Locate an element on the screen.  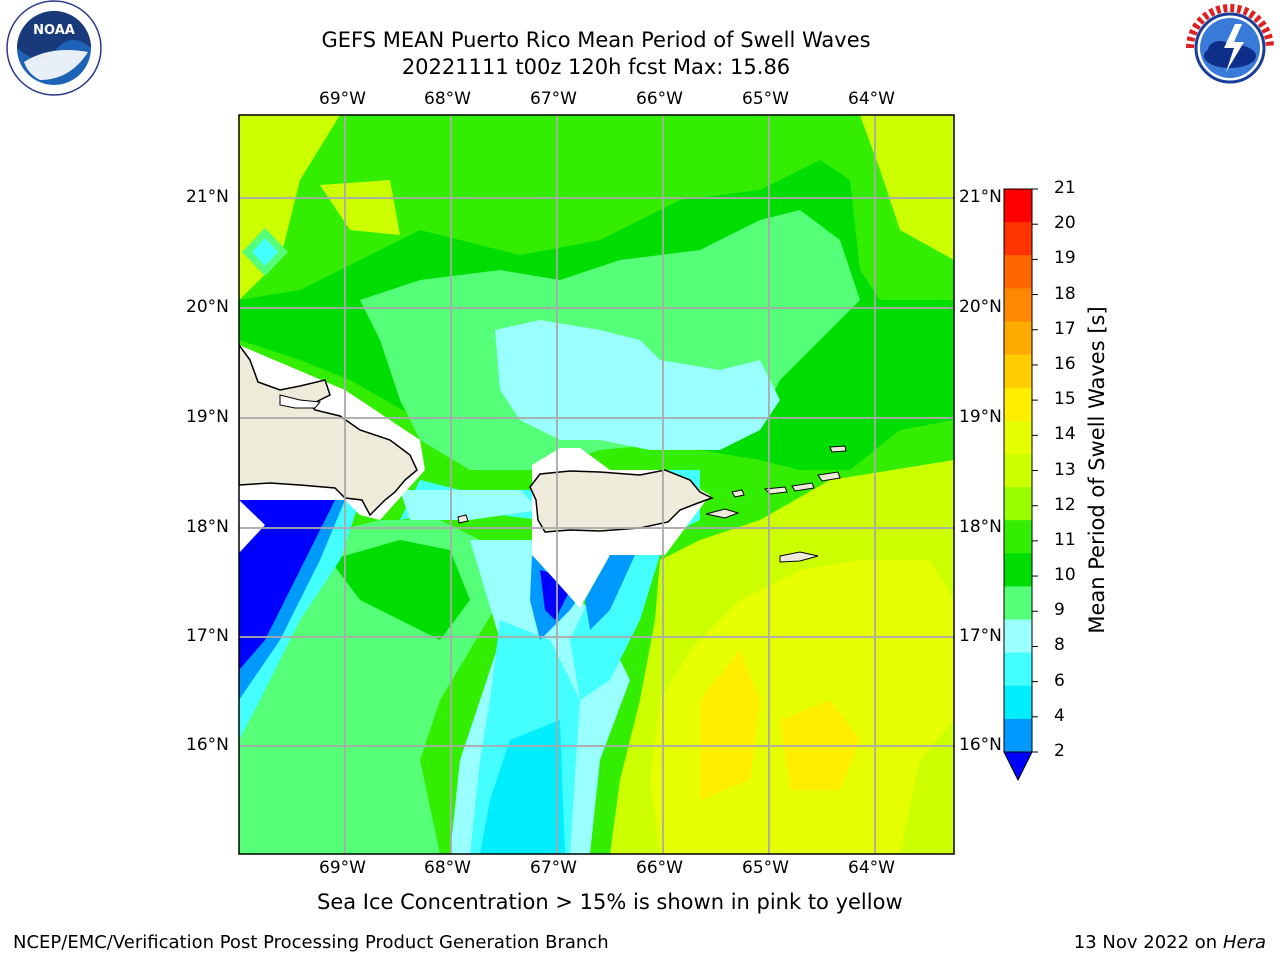
lon-label-bottom-67: 67°W is located at coordinates (553, 868).